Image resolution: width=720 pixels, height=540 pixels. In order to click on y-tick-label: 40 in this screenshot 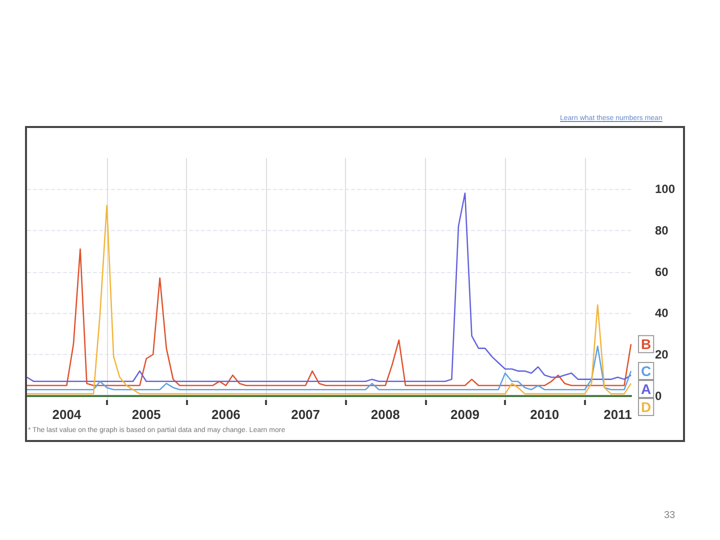, I will do `click(662, 313)`.